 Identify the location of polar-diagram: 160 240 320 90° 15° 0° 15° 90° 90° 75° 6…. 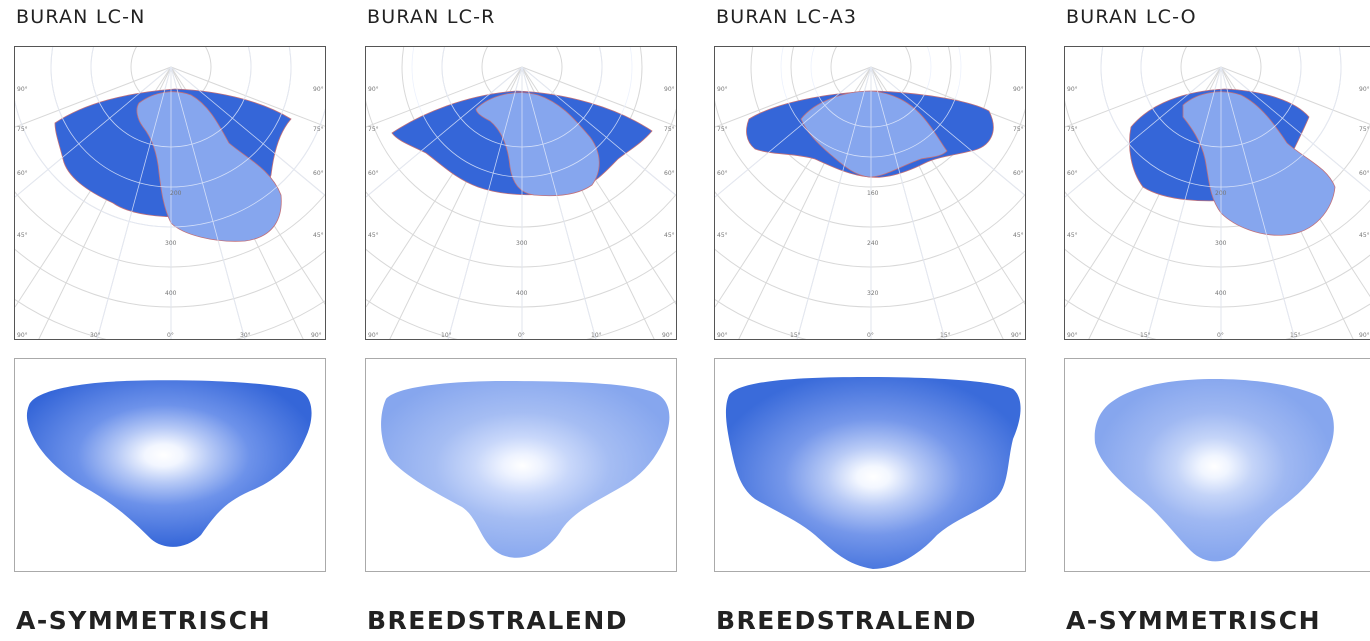
(870, 193).